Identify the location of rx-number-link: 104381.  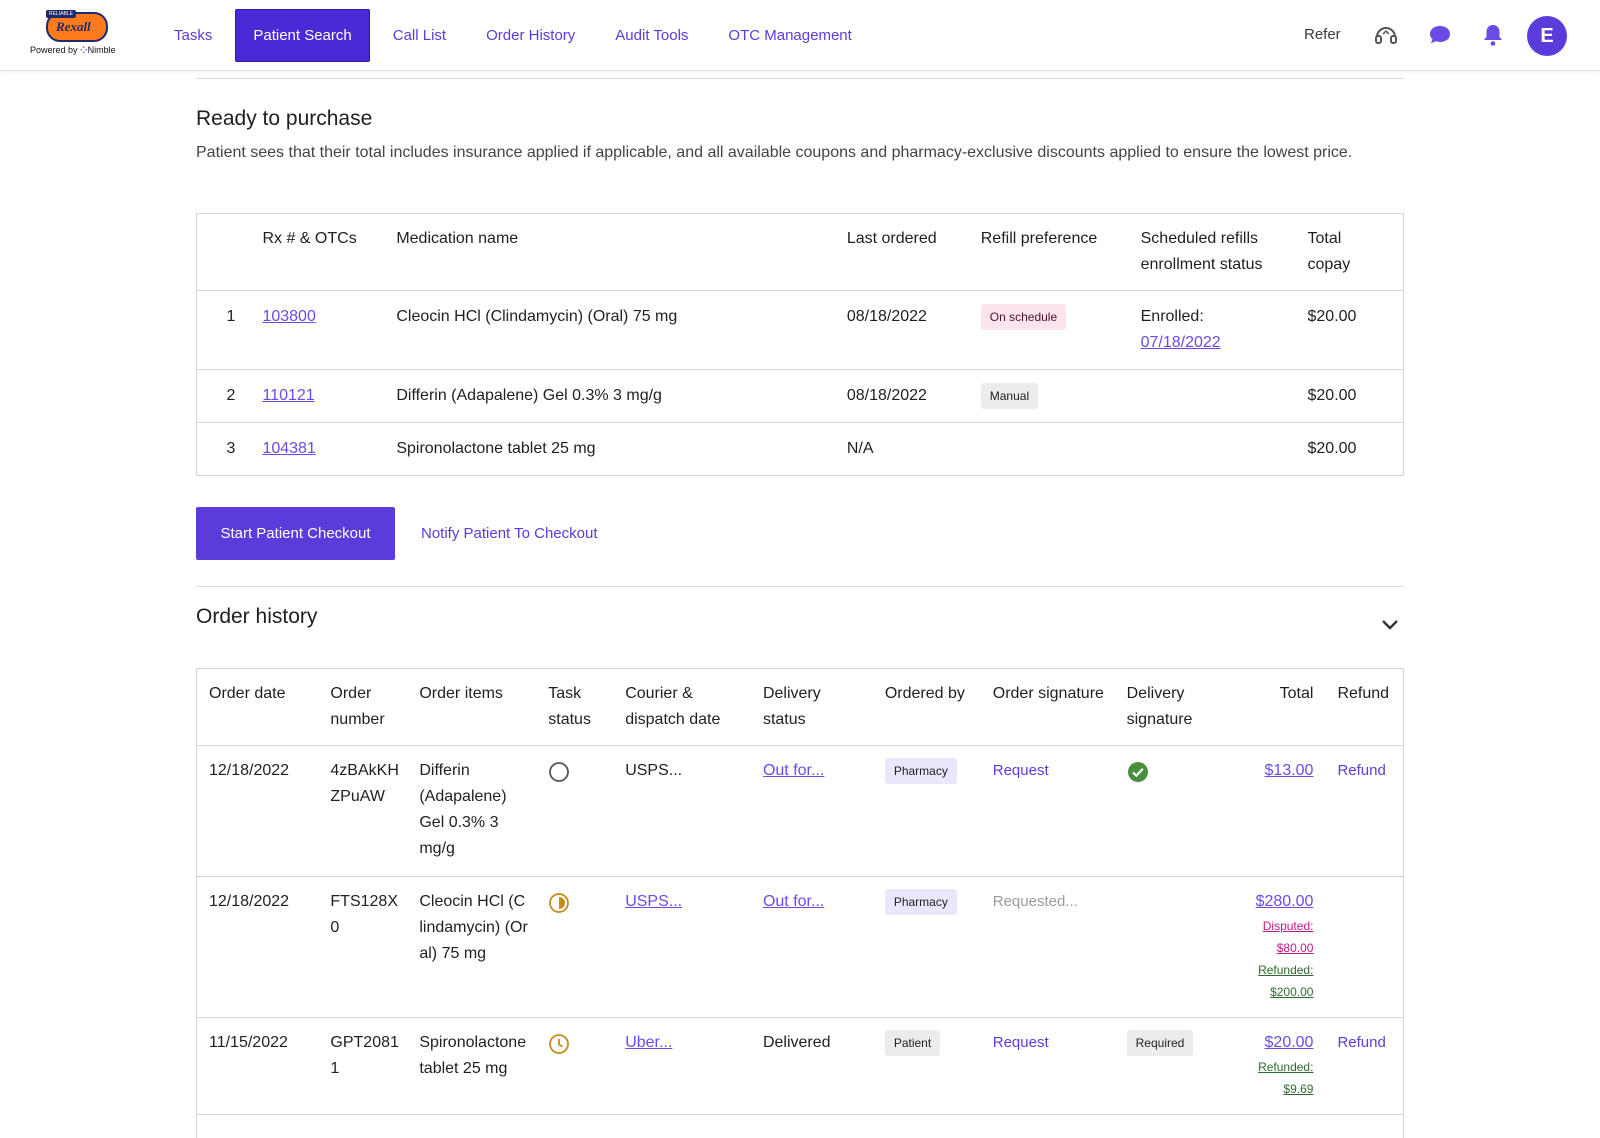
(289, 449).